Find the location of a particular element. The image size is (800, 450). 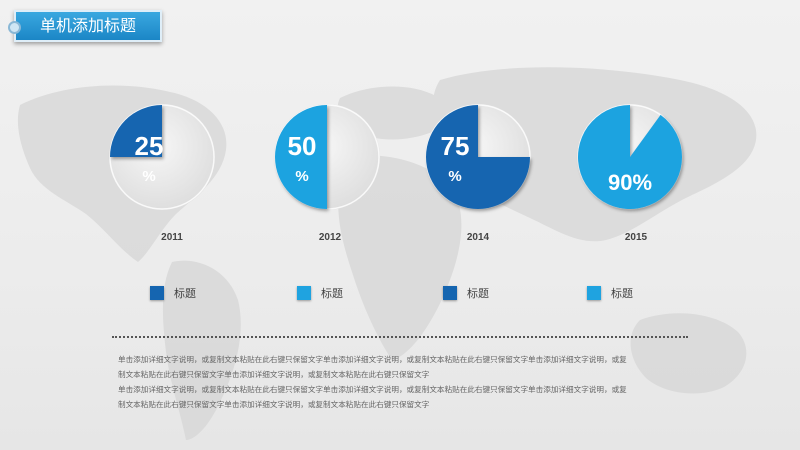

pie-2015: 90% is located at coordinates (630, 157).